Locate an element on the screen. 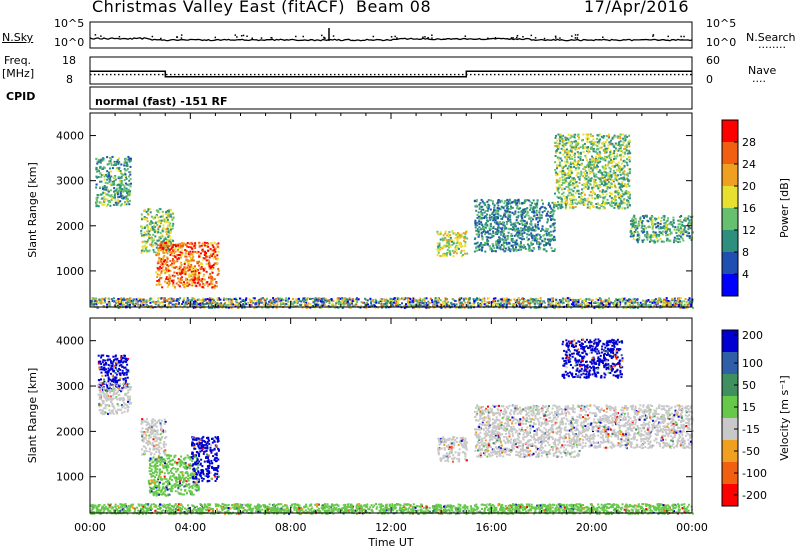 Image resolution: width=800 pixels, height=554 pixels. nsky-dot is located at coordinates (243, 35).